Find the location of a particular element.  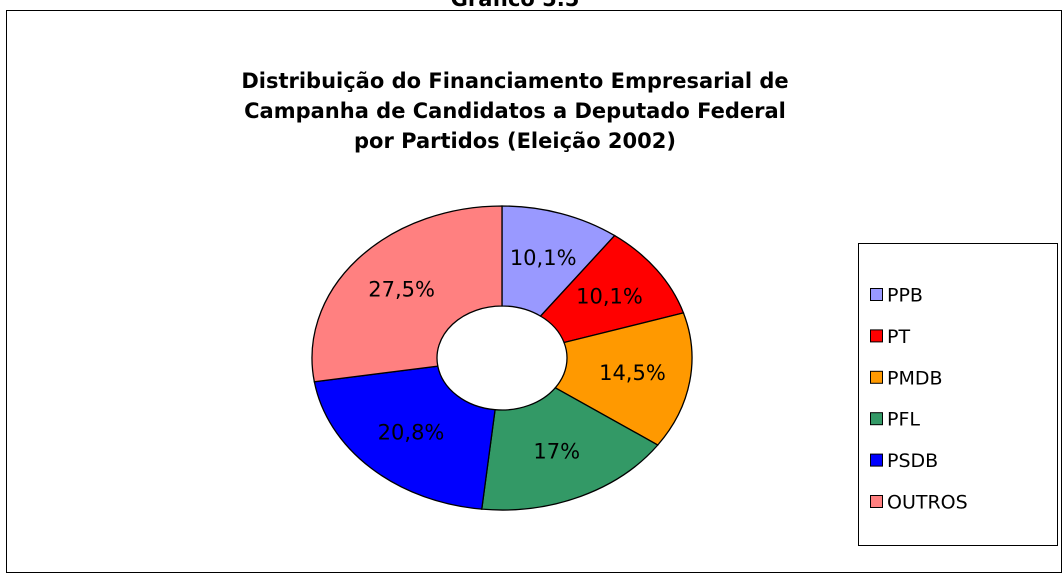

data-label: 27,5% is located at coordinates (401, 289).